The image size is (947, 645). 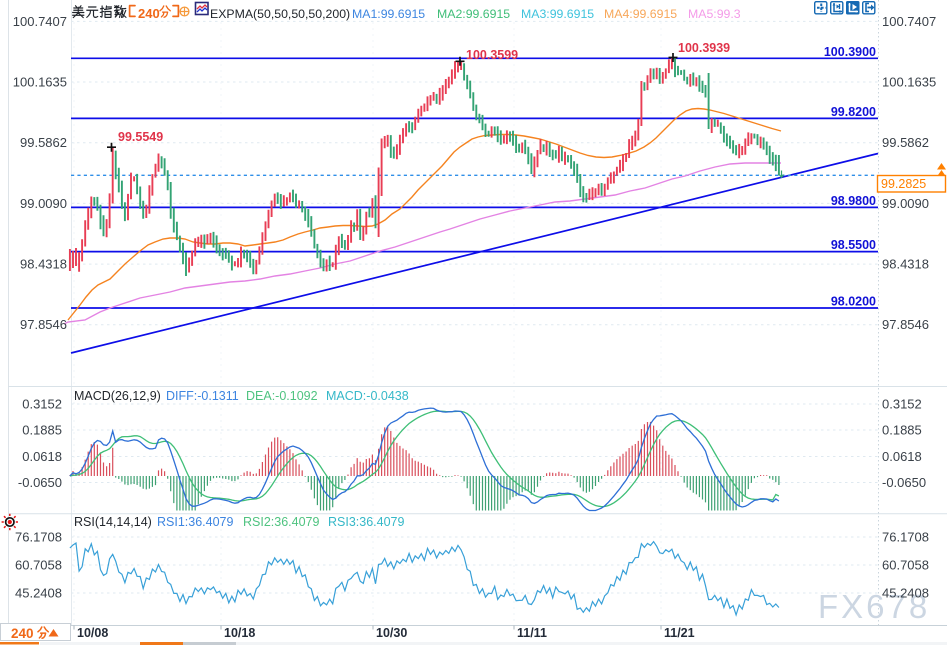 What do you see at coordinates (280, 14) in the screenshot?
I see `svg-text: EXPMA(50,50,50,50,200)` at bounding box center [280, 14].